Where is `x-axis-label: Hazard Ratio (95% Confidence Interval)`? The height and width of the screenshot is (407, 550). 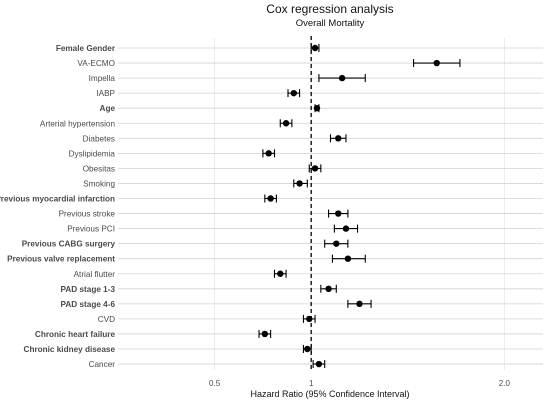
x-axis-label: Hazard Ratio (95% Confidence Interval) is located at coordinates (329, 394).